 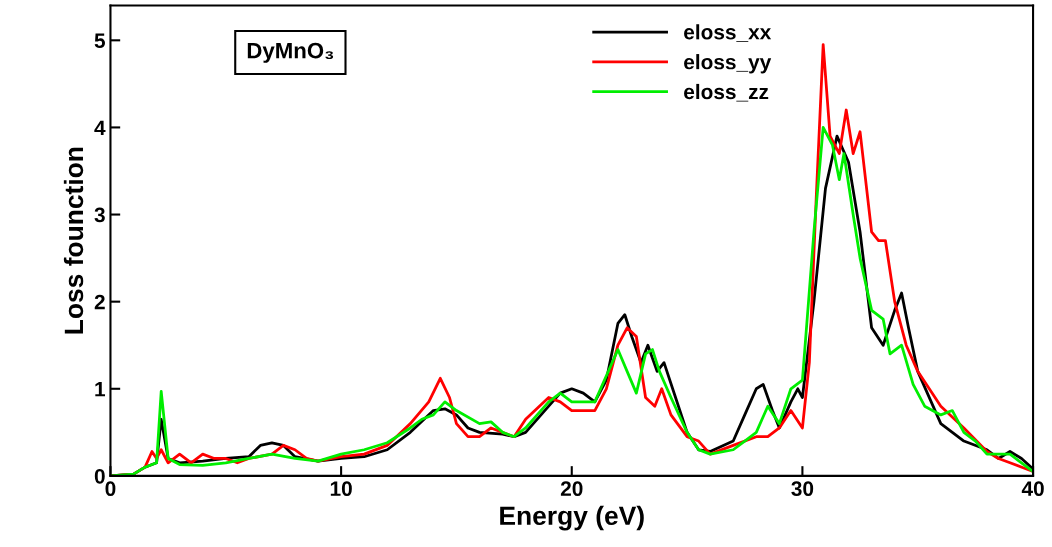 What do you see at coordinates (290, 52) in the screenshot?
I see `annotation: DyMnO₃` at bounding box center [290, 52].